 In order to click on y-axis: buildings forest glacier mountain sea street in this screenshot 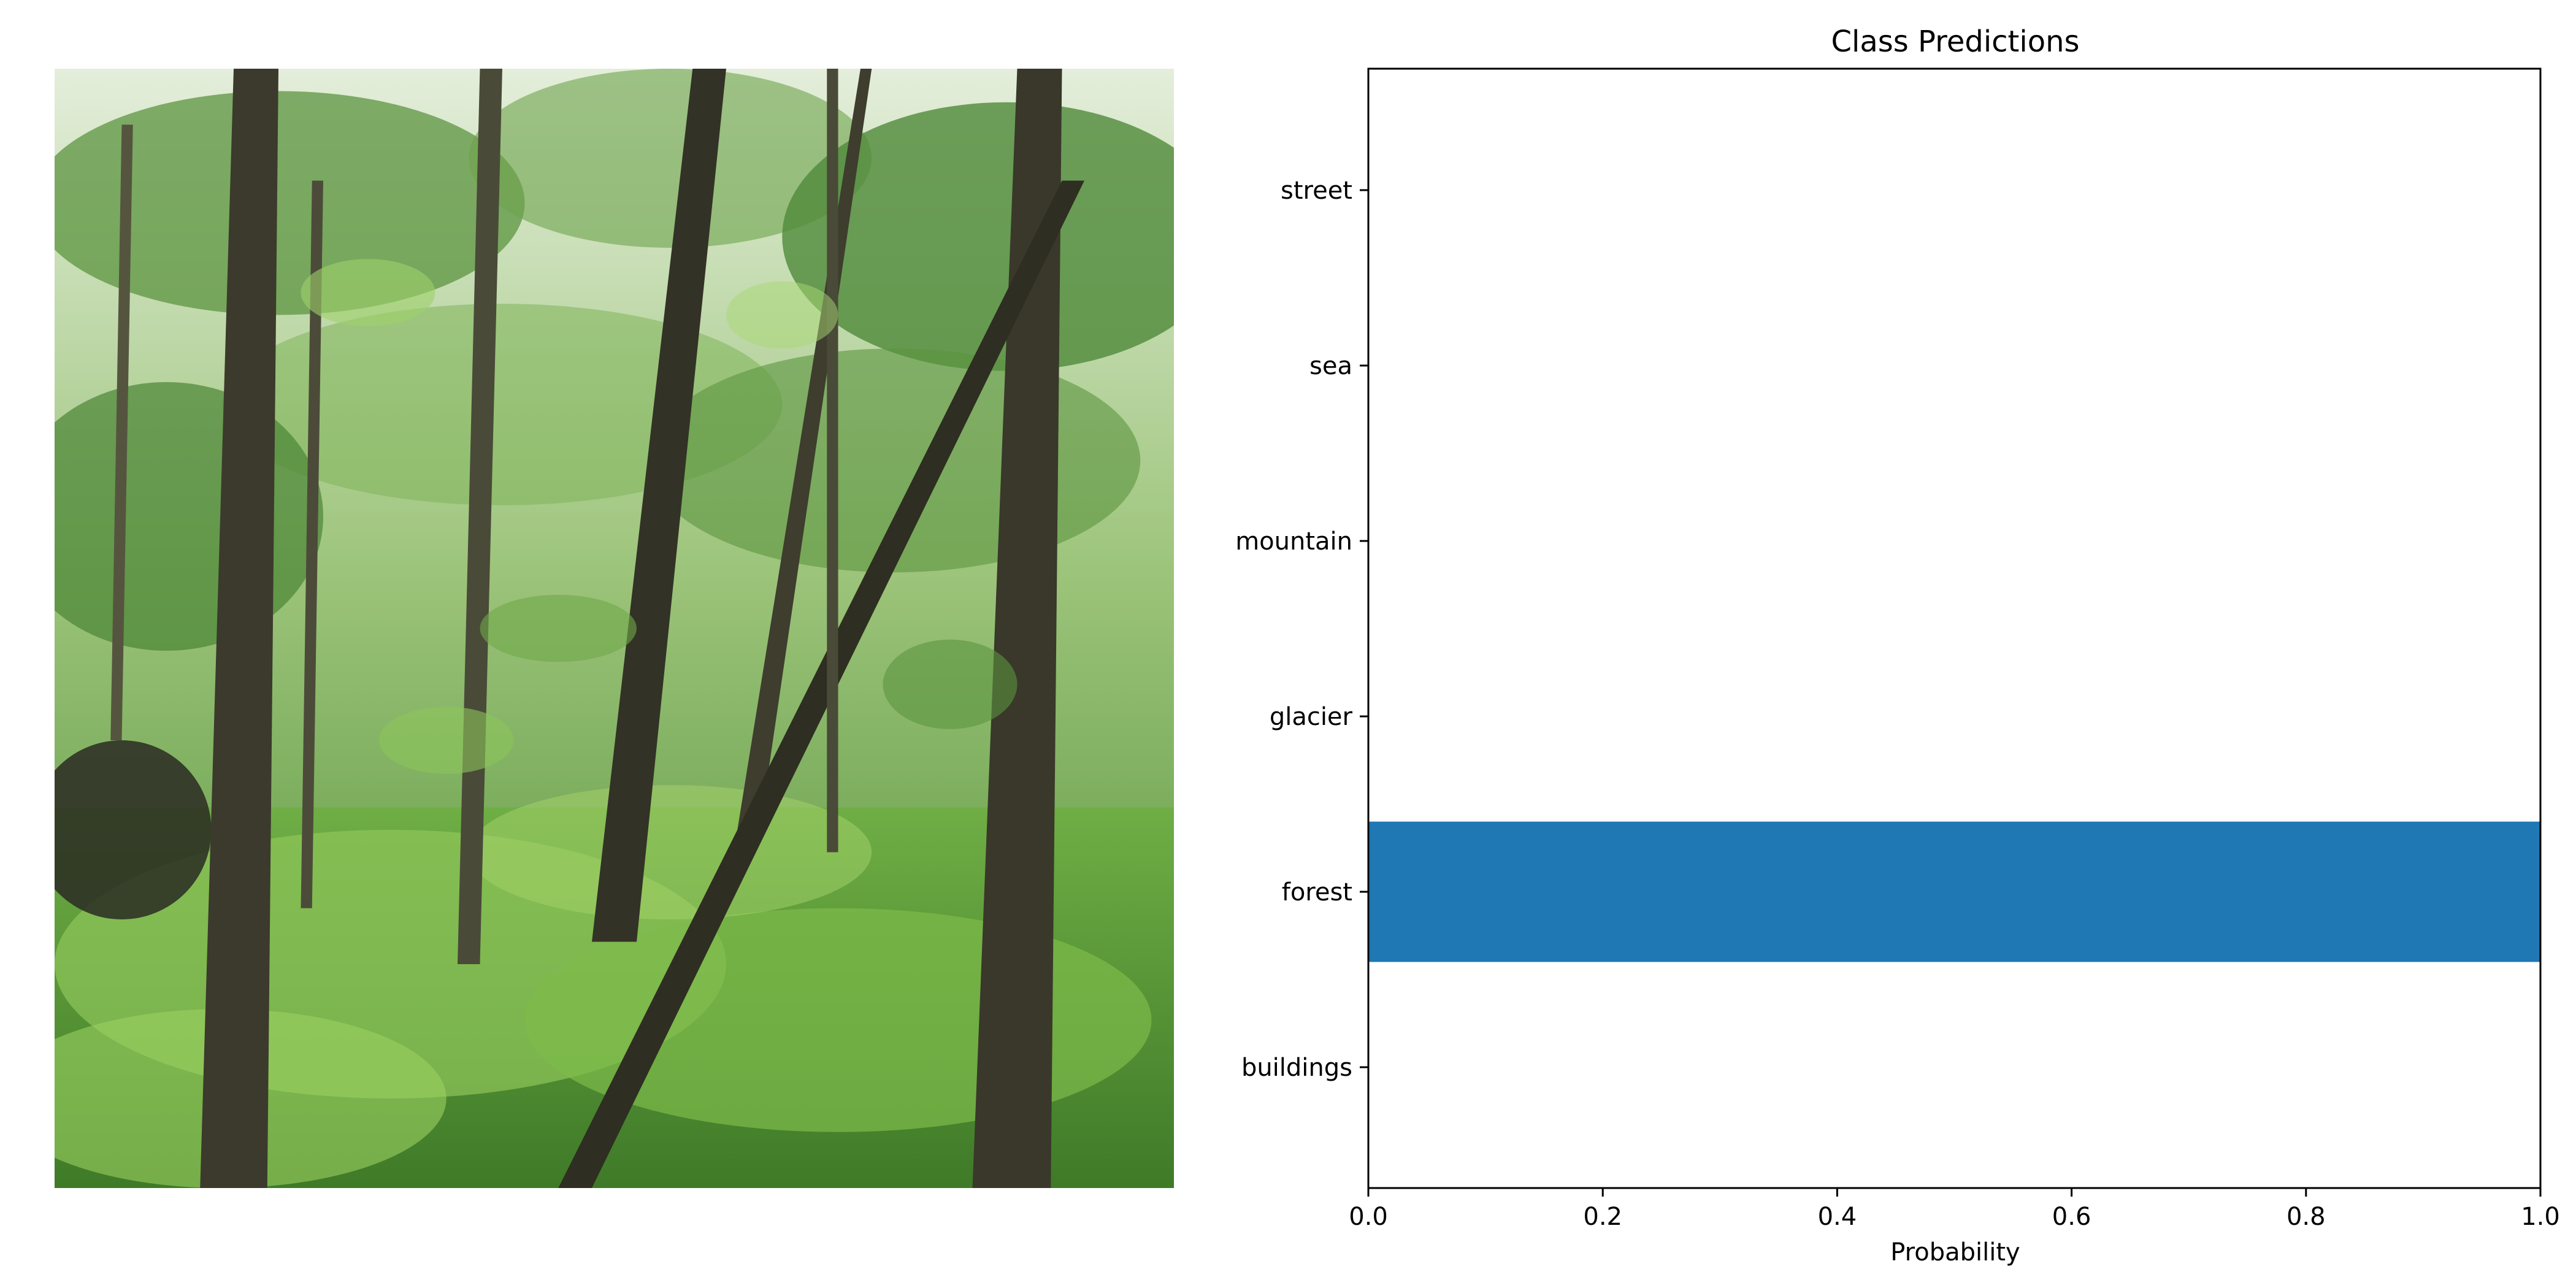, I will do `click(1301, 629)`.